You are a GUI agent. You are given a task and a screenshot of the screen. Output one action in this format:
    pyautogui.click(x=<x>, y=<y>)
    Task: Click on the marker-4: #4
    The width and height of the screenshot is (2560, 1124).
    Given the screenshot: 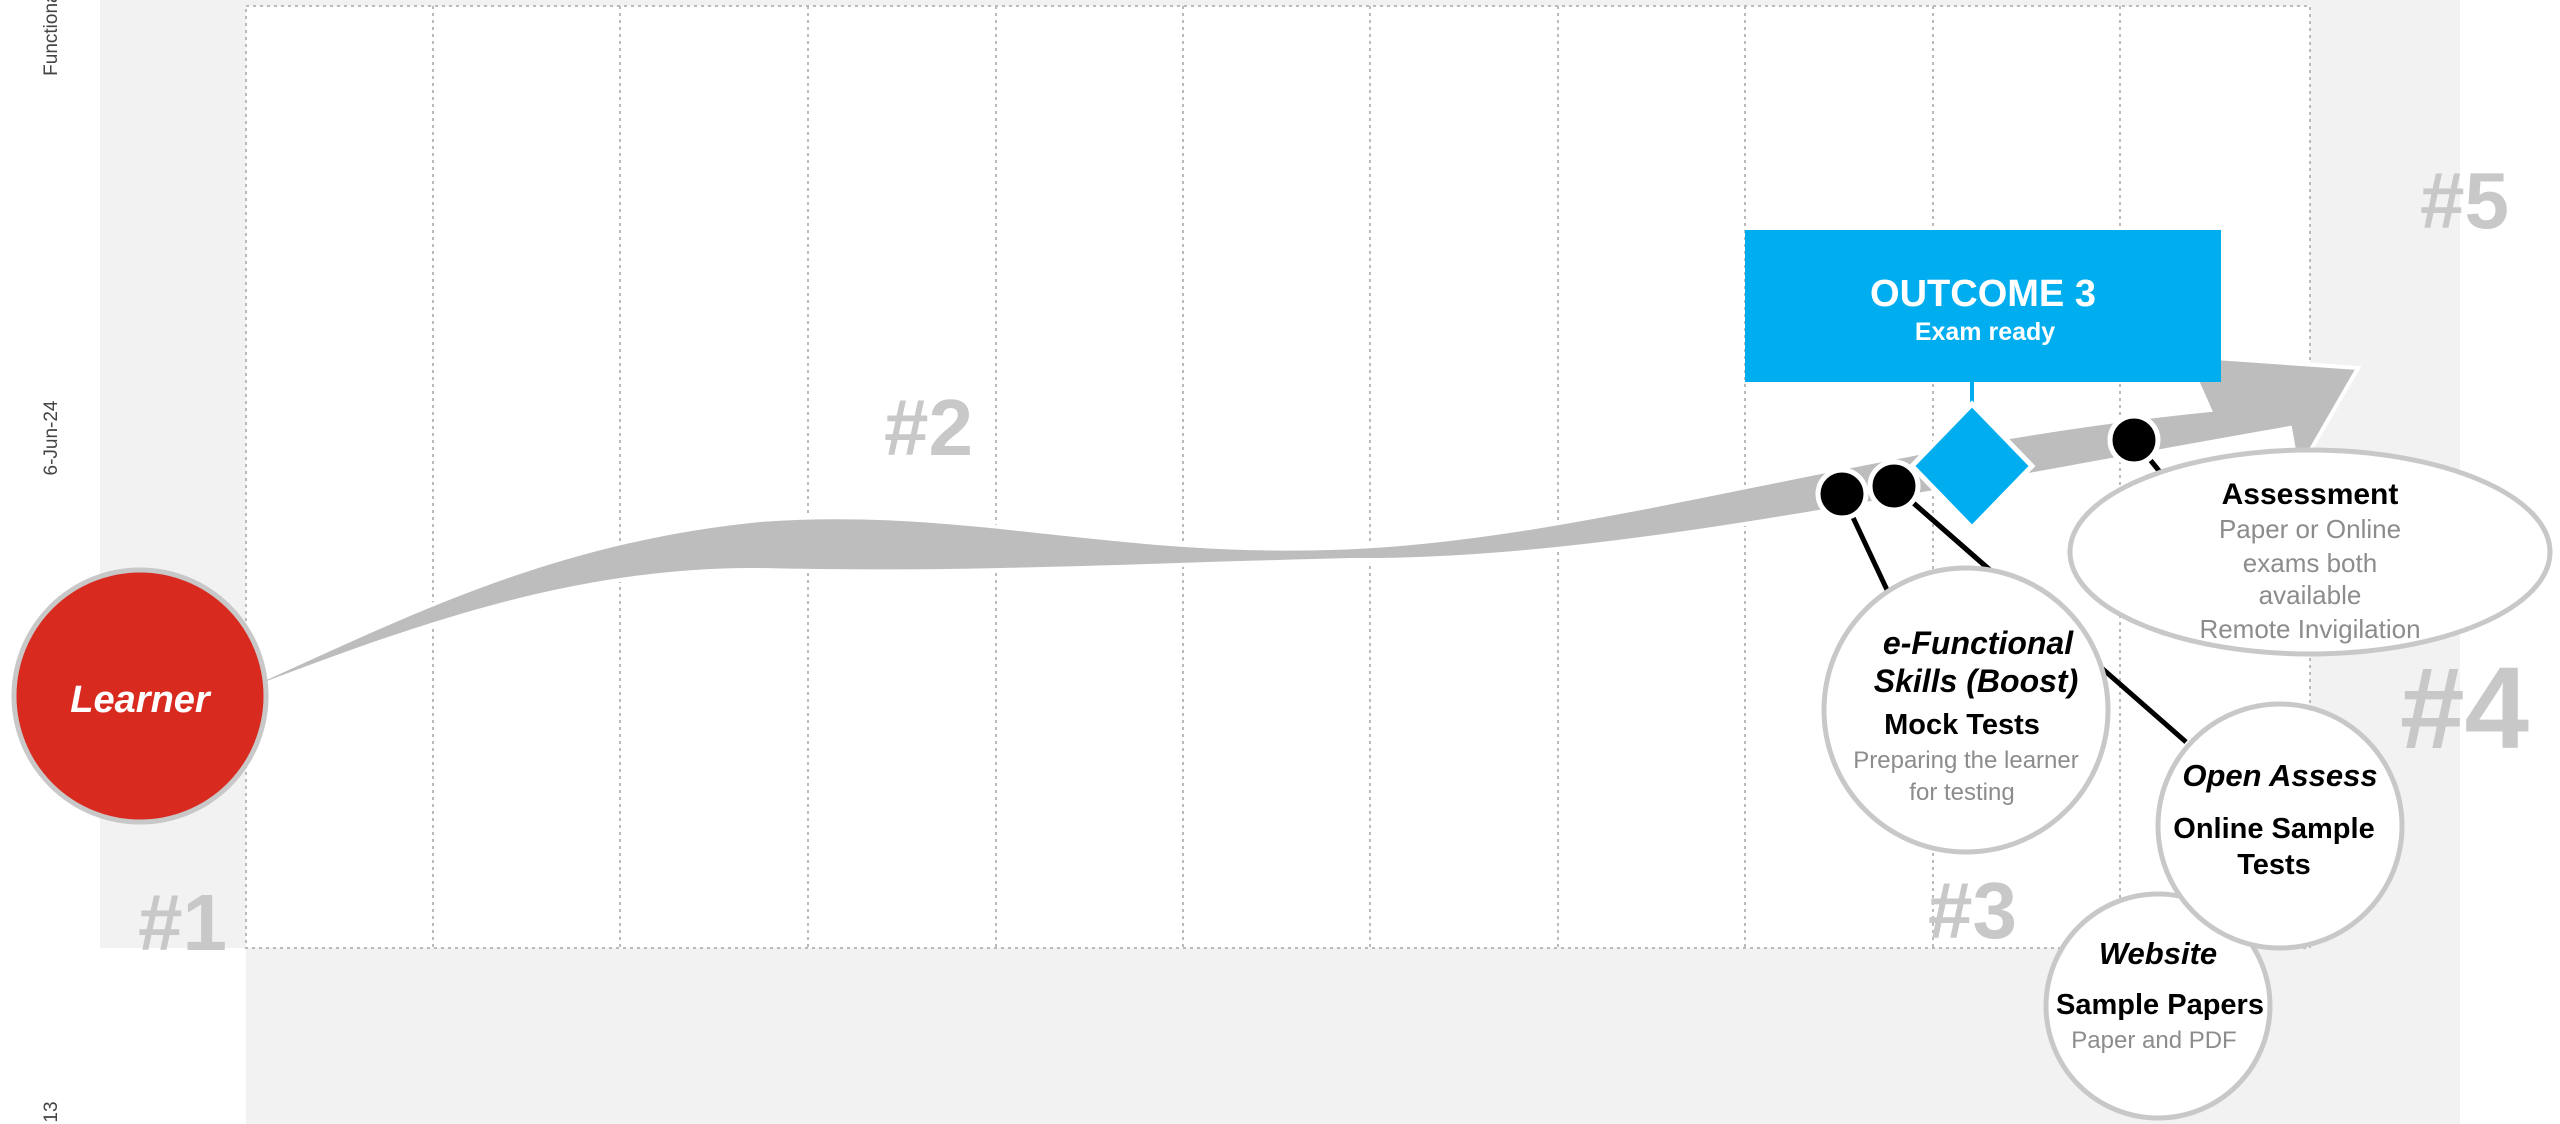 What is the action you would take?
    pyautogui.click(x=2464, y=708)
    